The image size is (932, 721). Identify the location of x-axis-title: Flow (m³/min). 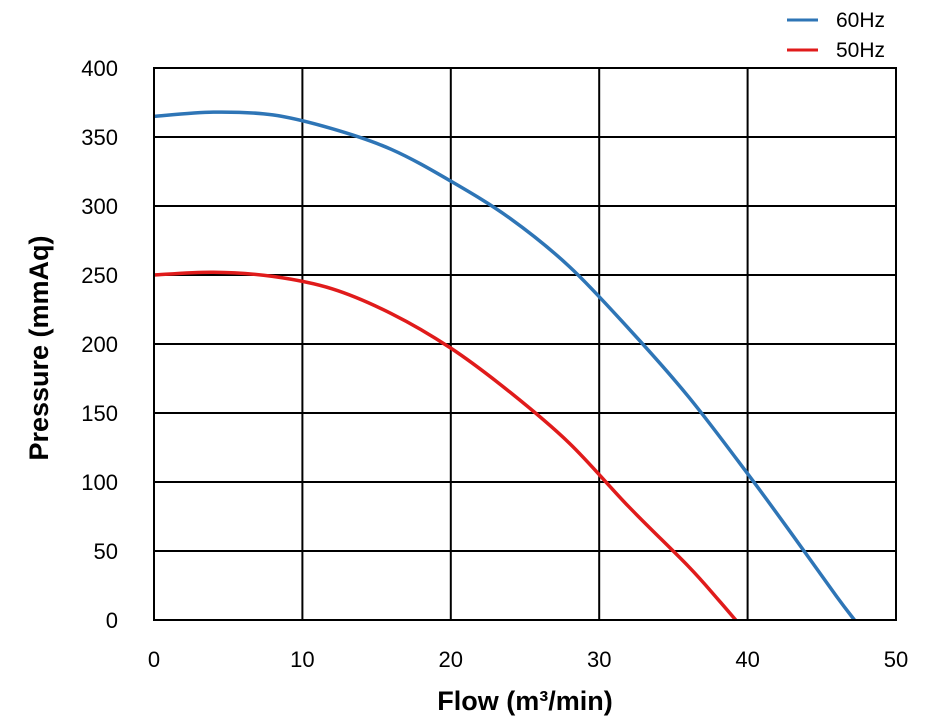
(524, 701).